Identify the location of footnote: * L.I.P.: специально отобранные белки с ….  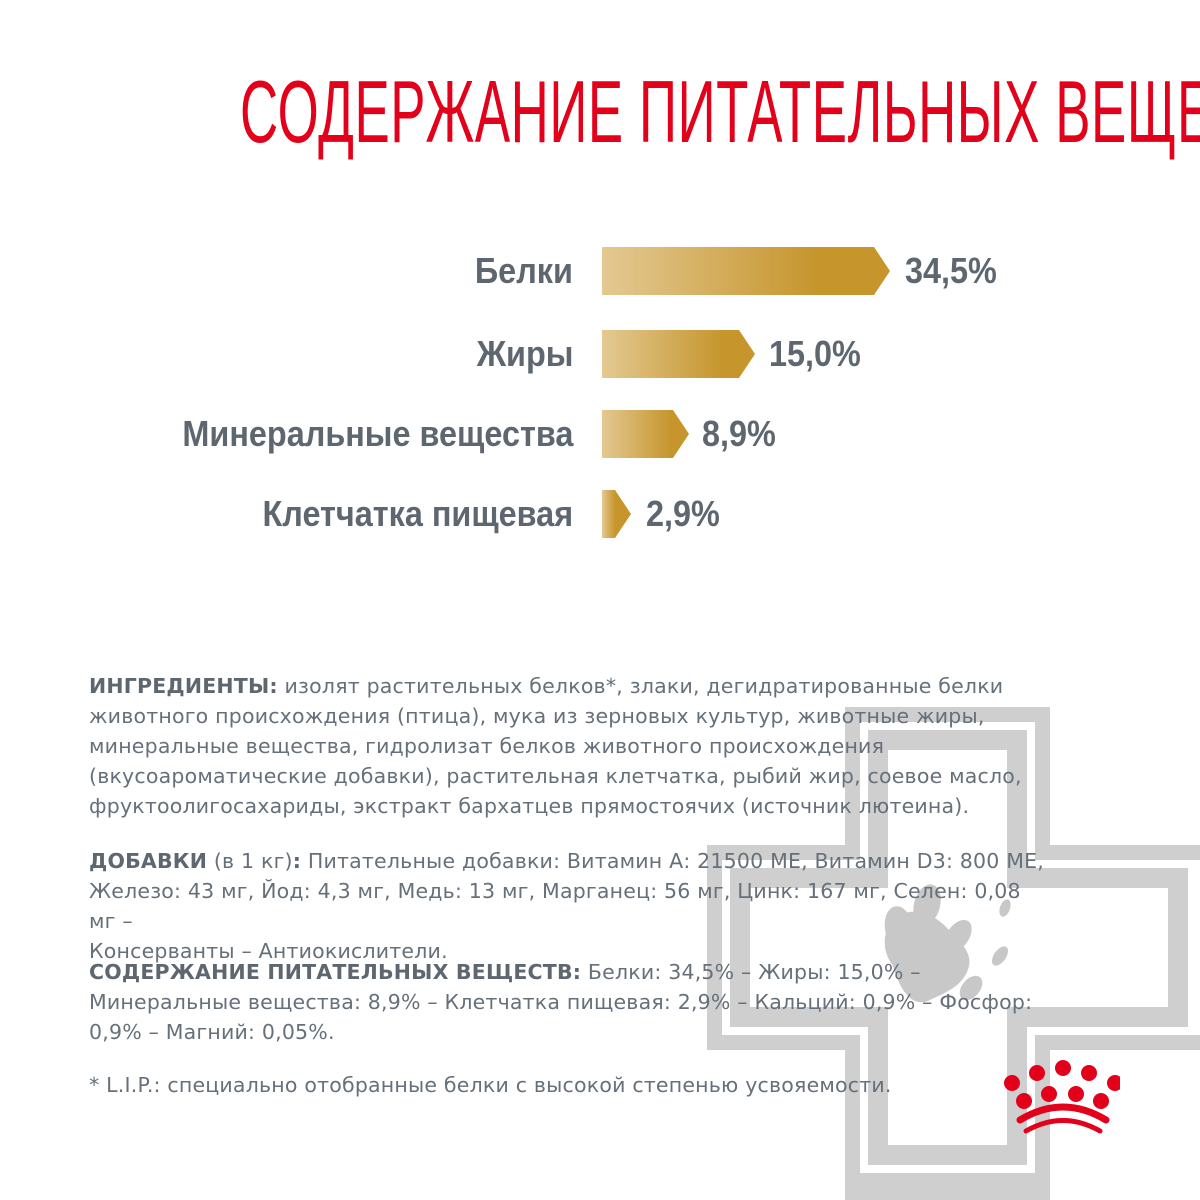
(490, 1085).